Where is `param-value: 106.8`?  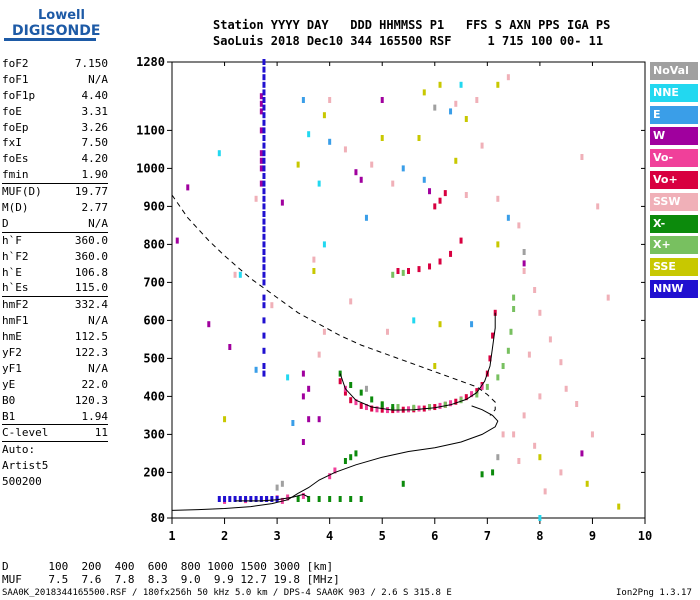
param-value: 106.8 is located at coordinates (91, 272).